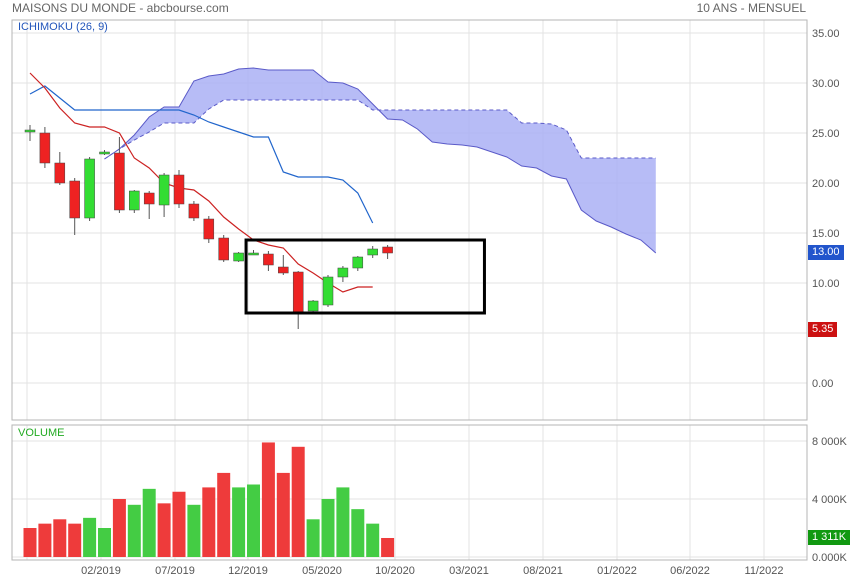 The height and width of the screenshot is (580, 855). Describe the element at coordinates (469, 571) in the screenshot. I see `x-tick-label: 03/2021` at that location.